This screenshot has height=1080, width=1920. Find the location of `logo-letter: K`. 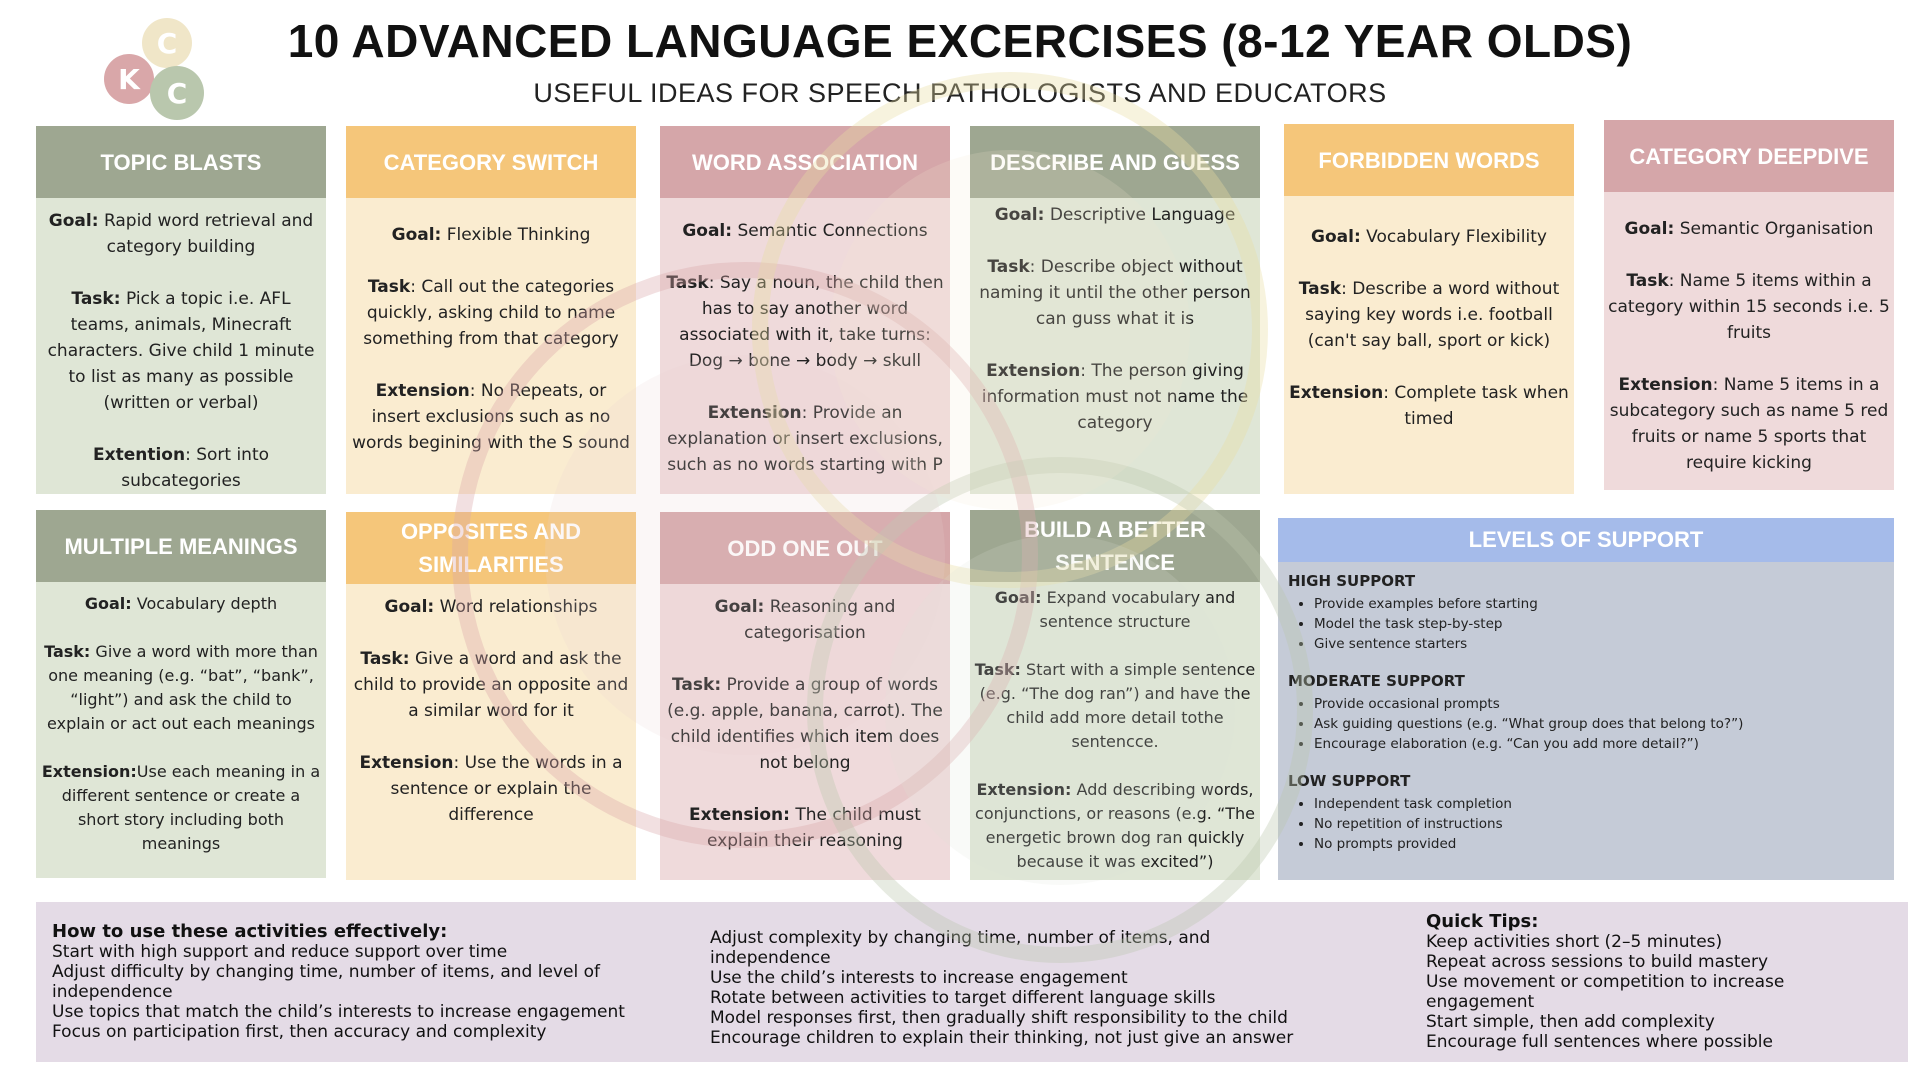

logo-letter: K is located at coordinates (129, 79).